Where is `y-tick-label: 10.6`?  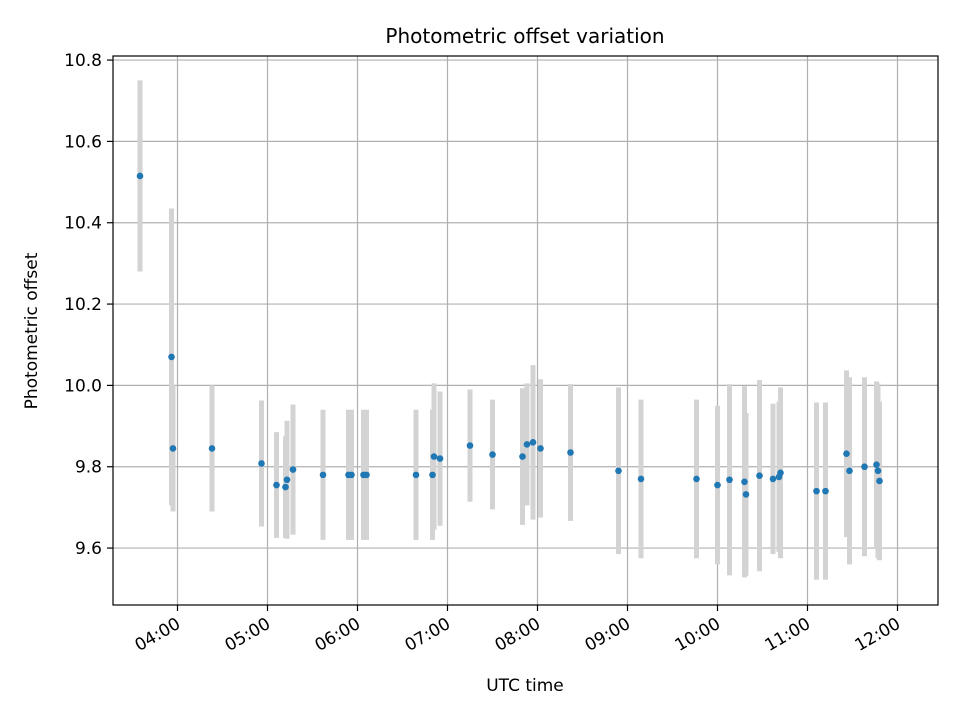
y-tick-label: 10.6 is located at coordinates (83, 142).